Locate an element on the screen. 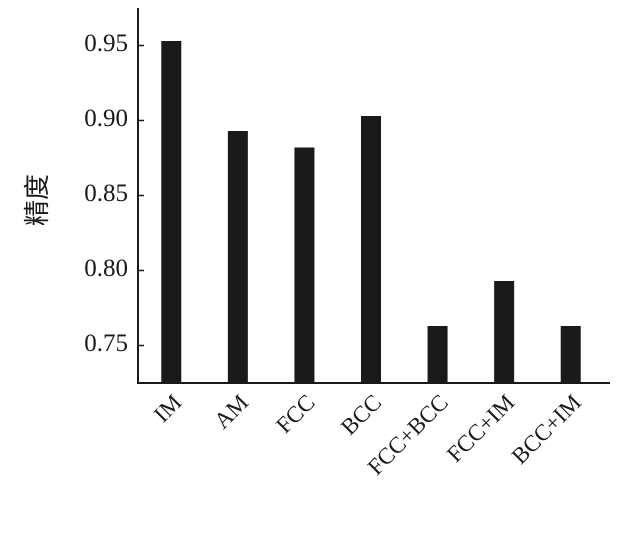 This screenshot has width=621, height=535. x-tick-label: IM is located at coordinates (168, 409).